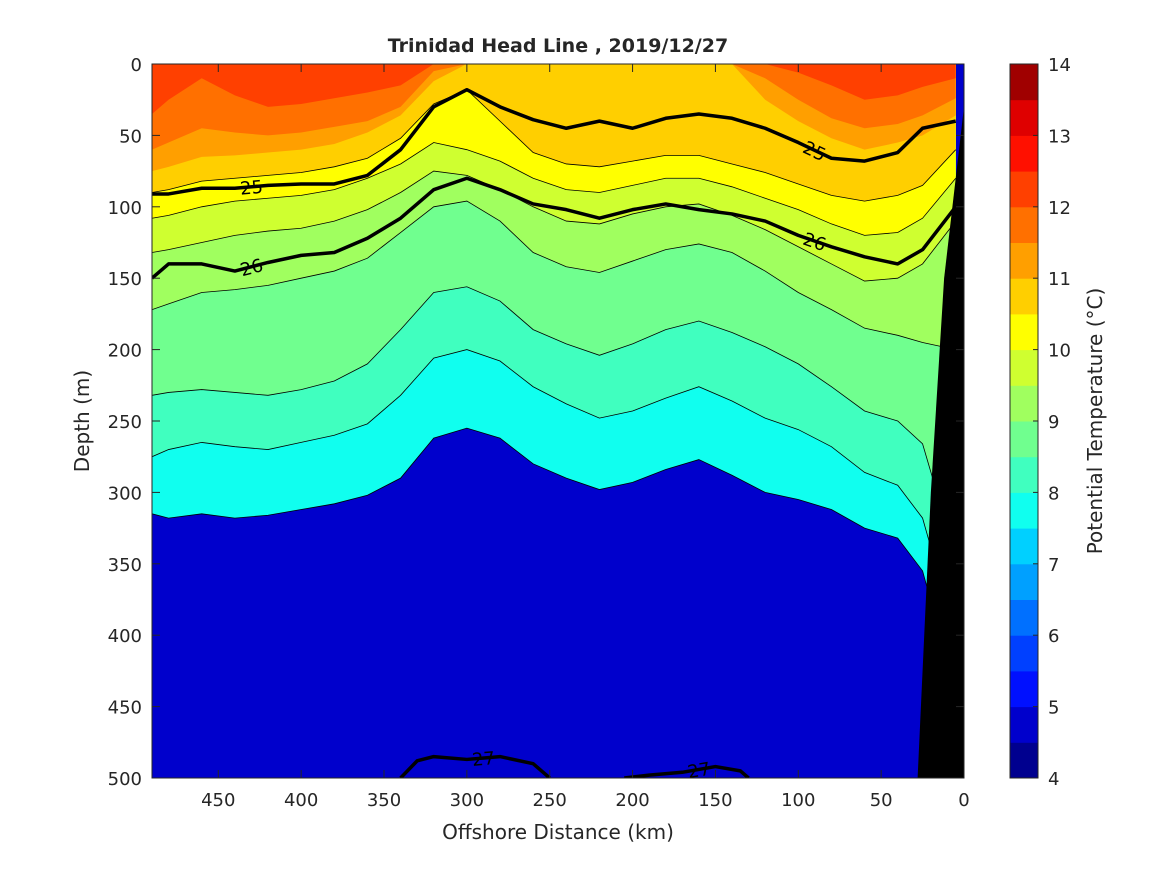 This screenshot has width=1167, height=875. I want to click on y-tick-label: 300, so click(125, 493).